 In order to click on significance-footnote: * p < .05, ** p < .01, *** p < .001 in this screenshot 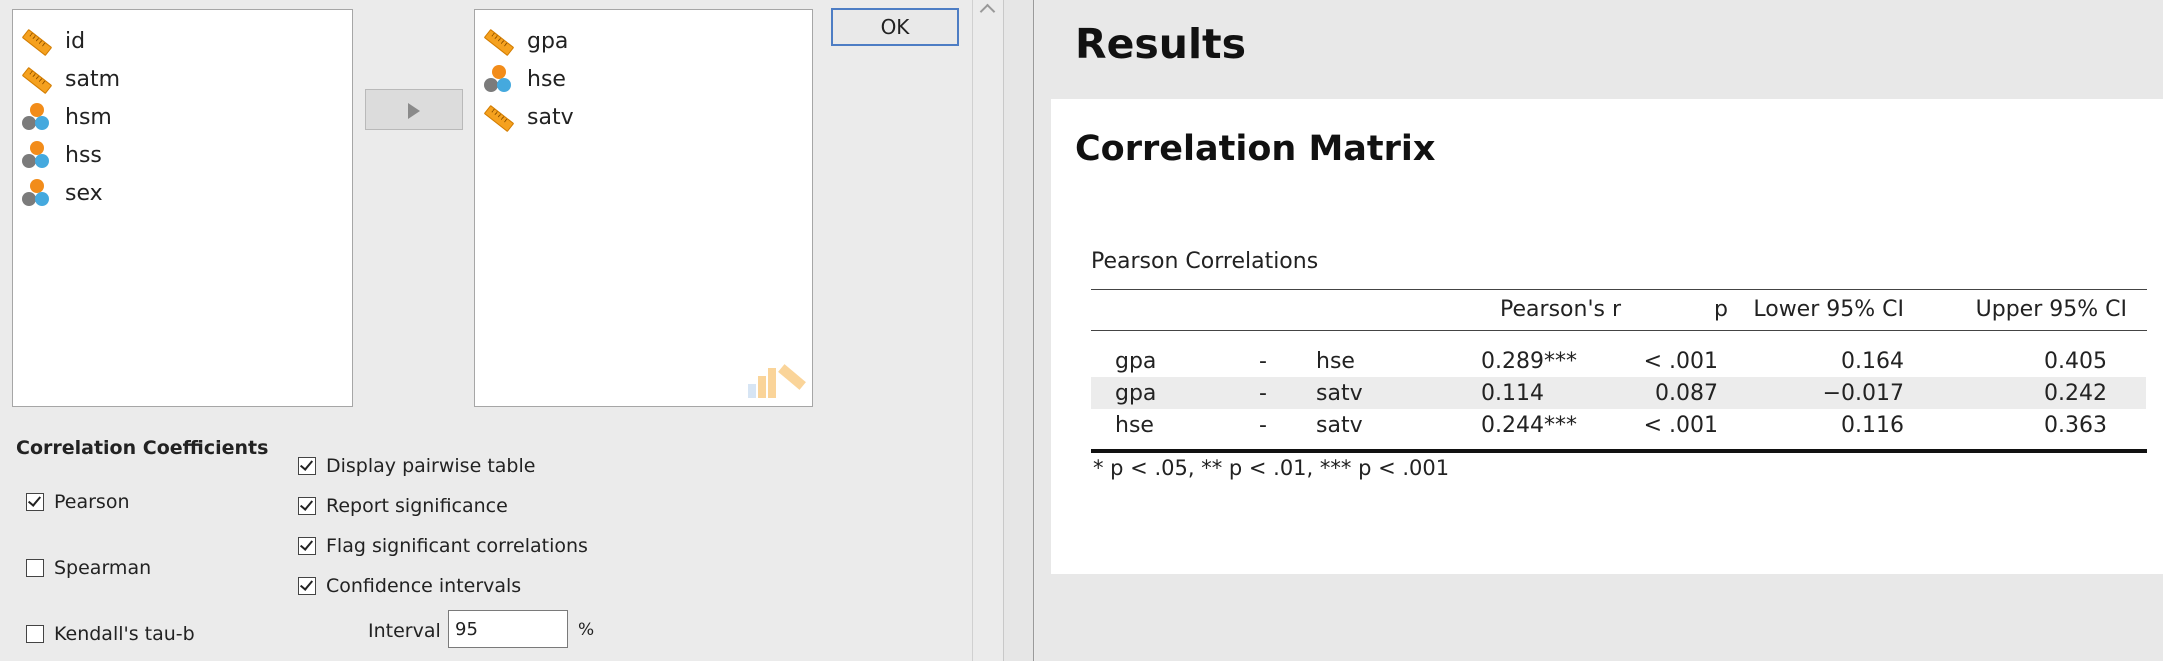, I will do `click(1271, 468)`.